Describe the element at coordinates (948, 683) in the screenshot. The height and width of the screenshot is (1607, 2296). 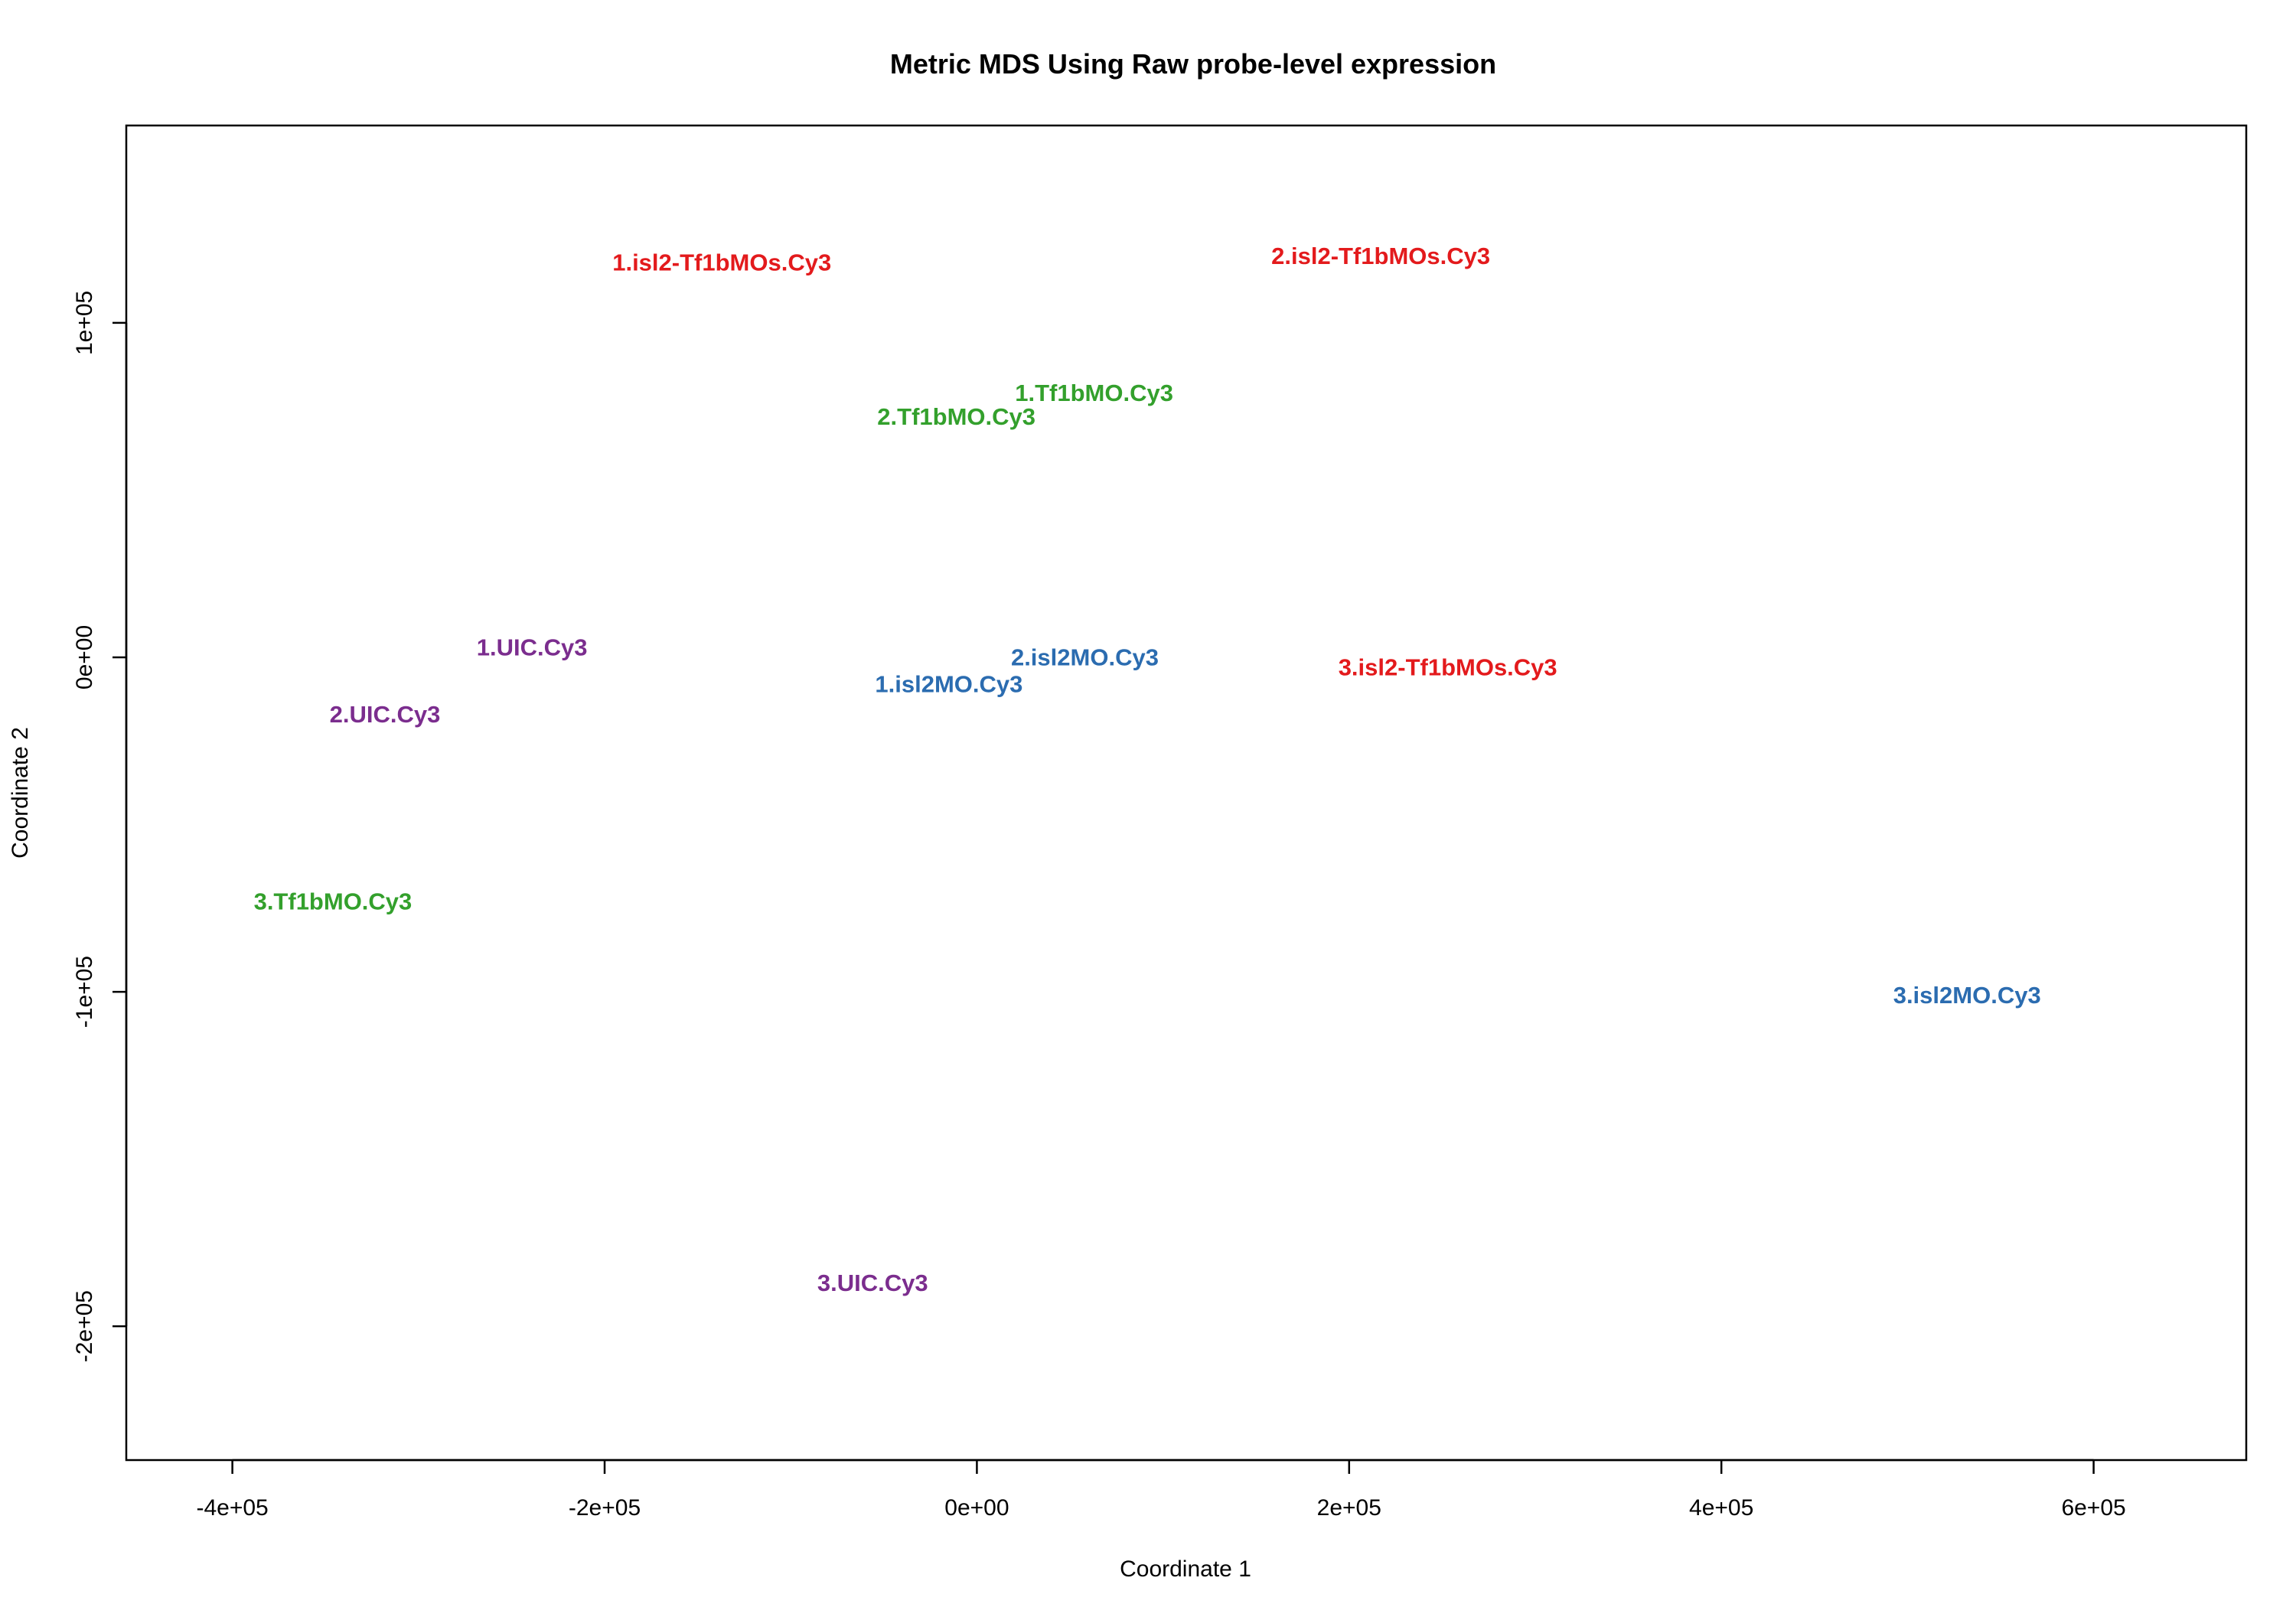
I see `point-label: 1.isl2MO.Cy3` at that location.